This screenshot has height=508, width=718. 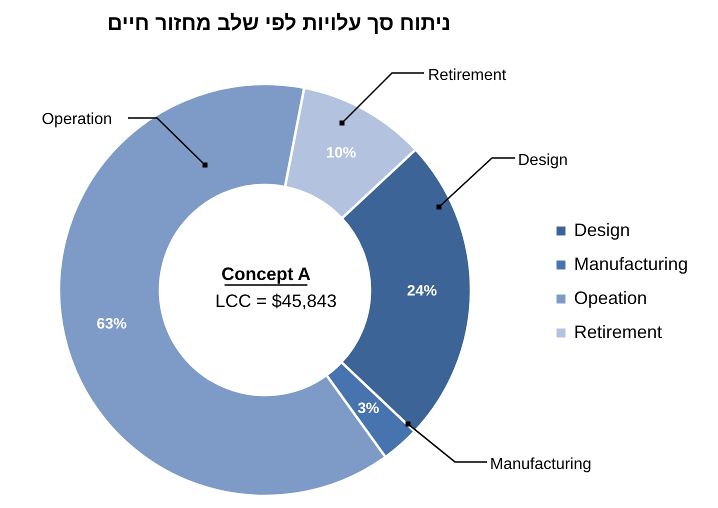 I want to click on text: LCC = $45,843, so click(x=276, y=301).